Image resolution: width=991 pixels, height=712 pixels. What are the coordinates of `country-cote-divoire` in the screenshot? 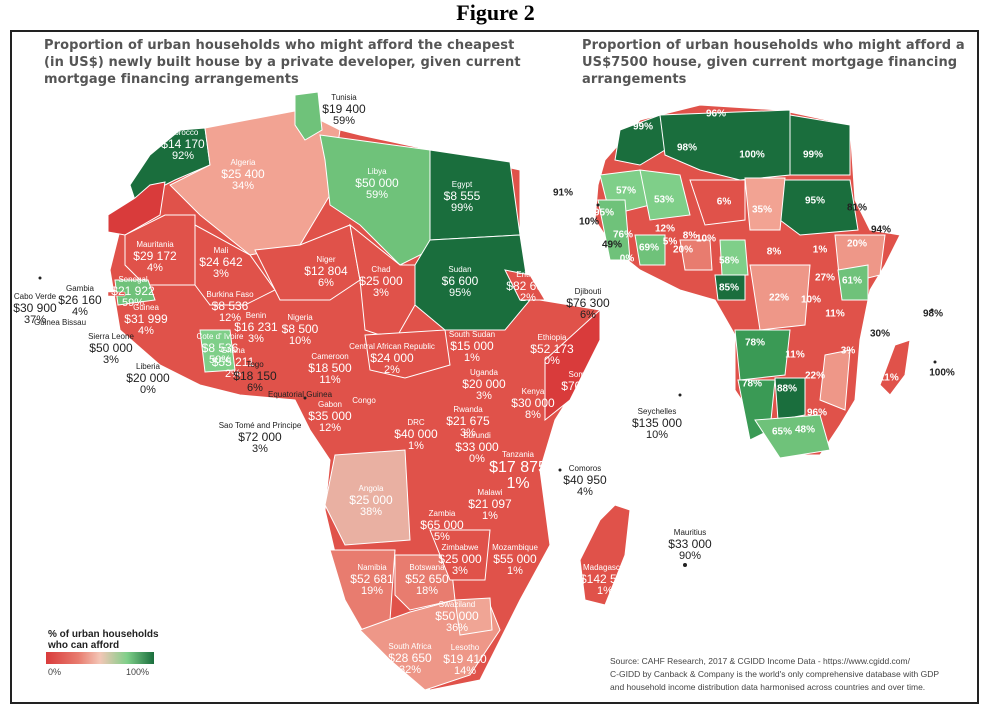 It's located at (217, 351).